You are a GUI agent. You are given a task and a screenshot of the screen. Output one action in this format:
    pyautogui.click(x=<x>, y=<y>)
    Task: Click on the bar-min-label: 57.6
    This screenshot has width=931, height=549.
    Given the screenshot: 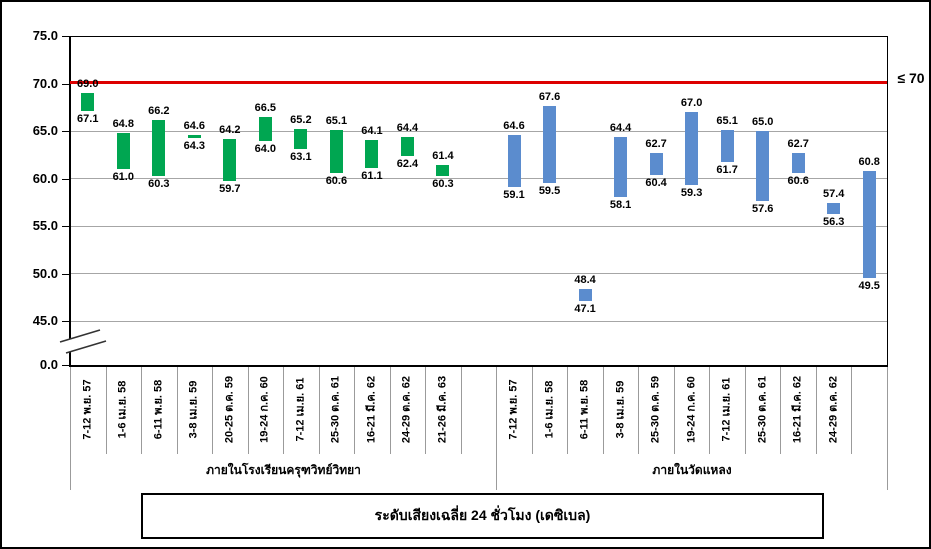 What is the action you would take?
    pyautogui.click(x=762, y=209)
    